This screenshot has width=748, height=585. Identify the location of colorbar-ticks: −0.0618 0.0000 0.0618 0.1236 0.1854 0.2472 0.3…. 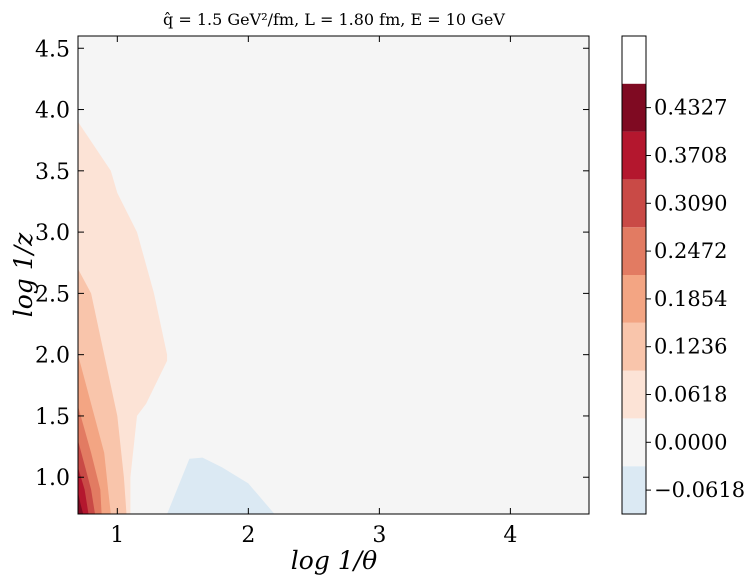
(695, 299).